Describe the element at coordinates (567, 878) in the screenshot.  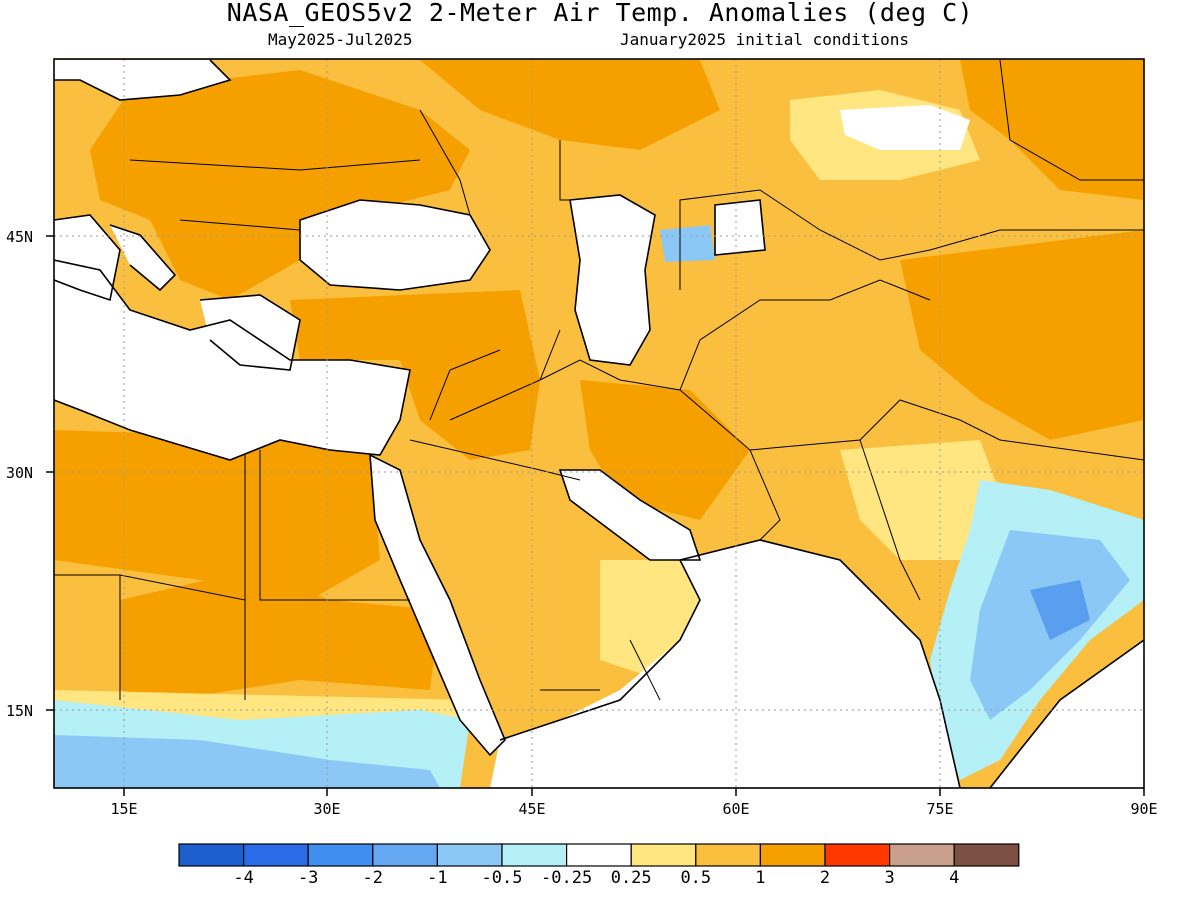
I see `colorbar-label-5: -0.25` at that location.